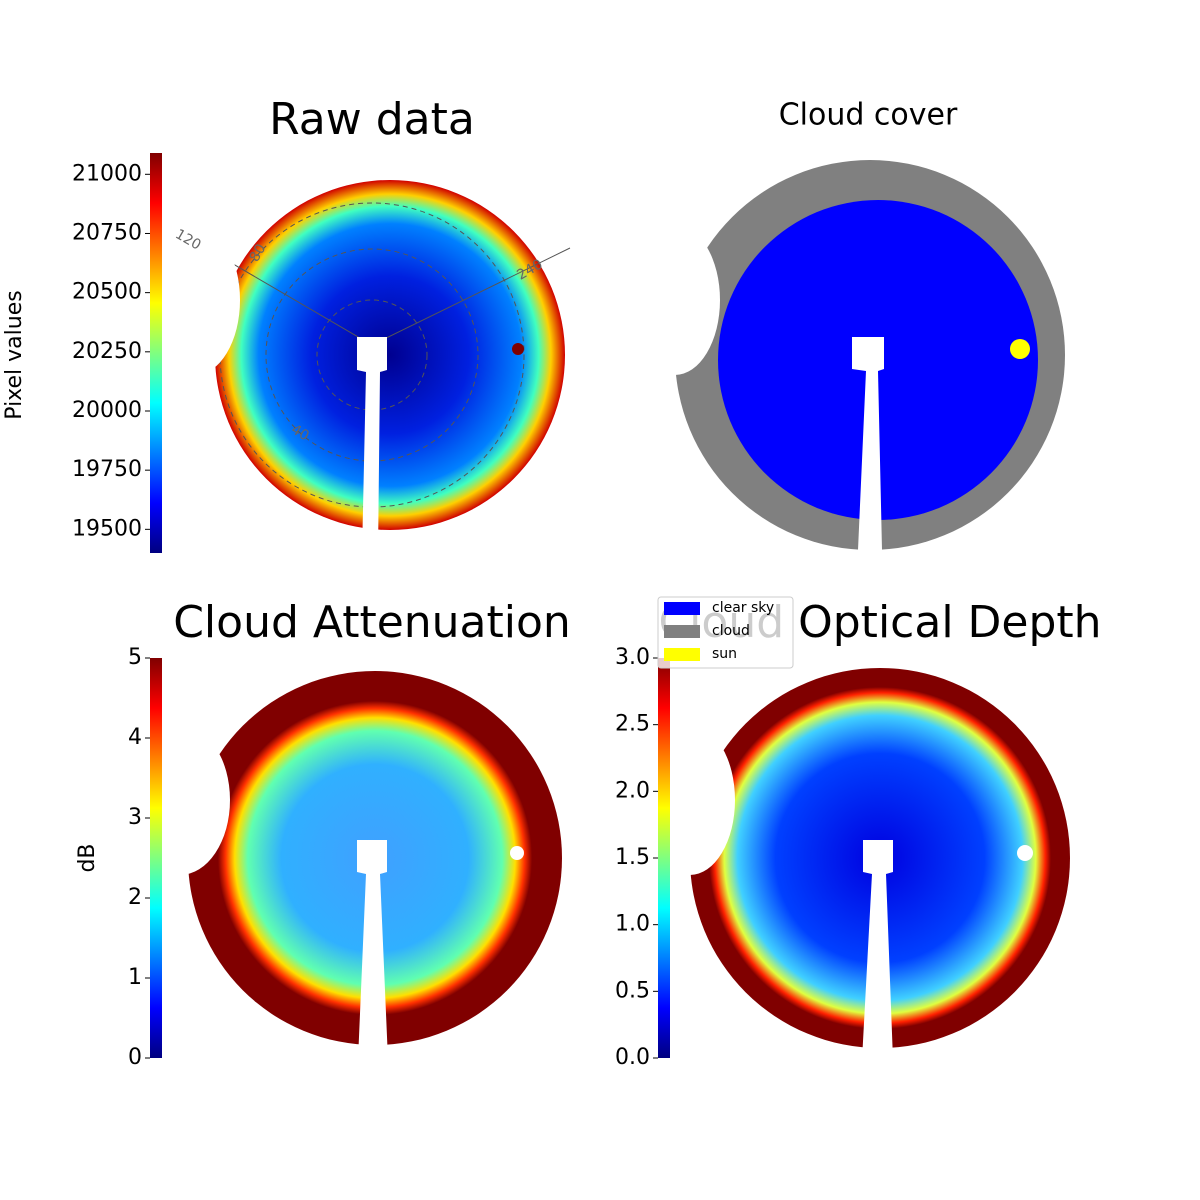  Describe the element at coordinates (135, 817) in the screenshot. I see `colorbar-tick-label: 3` at that location.